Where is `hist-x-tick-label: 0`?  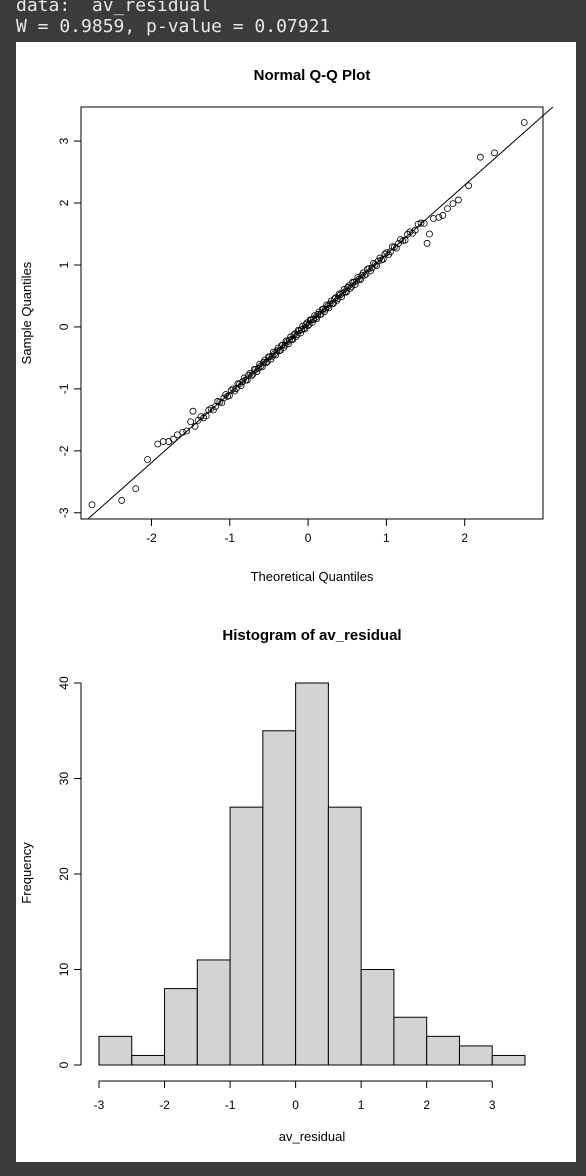 hist-x-tick-label: 0 is located at coordinates (295, 1105).